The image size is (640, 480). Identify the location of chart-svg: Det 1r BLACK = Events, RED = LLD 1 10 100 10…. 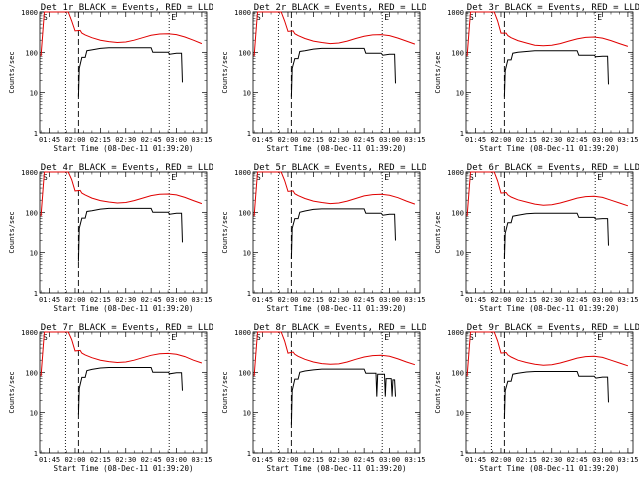
(110, 78).